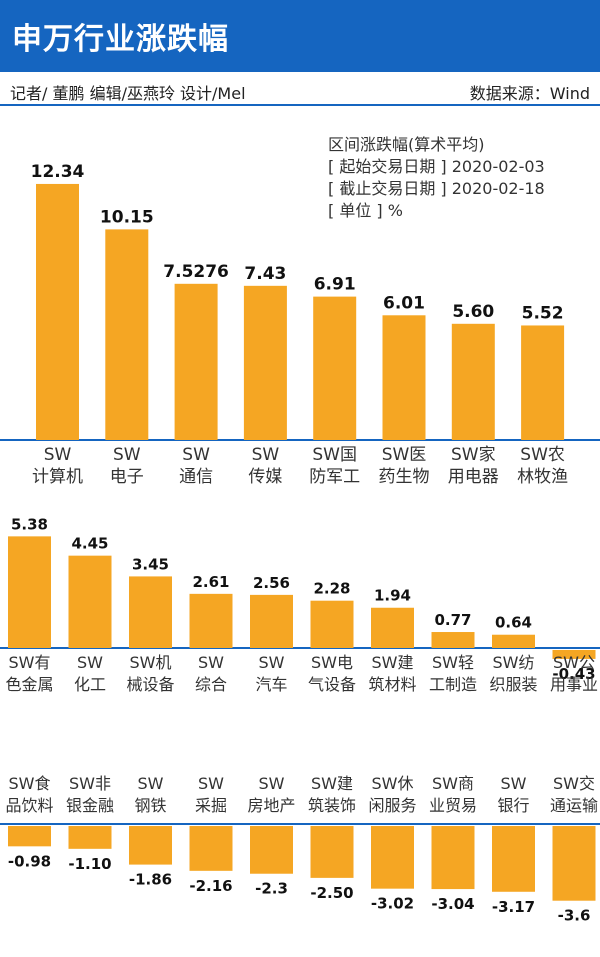 The width and height of the screenshot is (600, 957). Describe the element at coordinates (120, 39) in the screenshot. I see `page-title: 申万行业涨跌幅` at that location.